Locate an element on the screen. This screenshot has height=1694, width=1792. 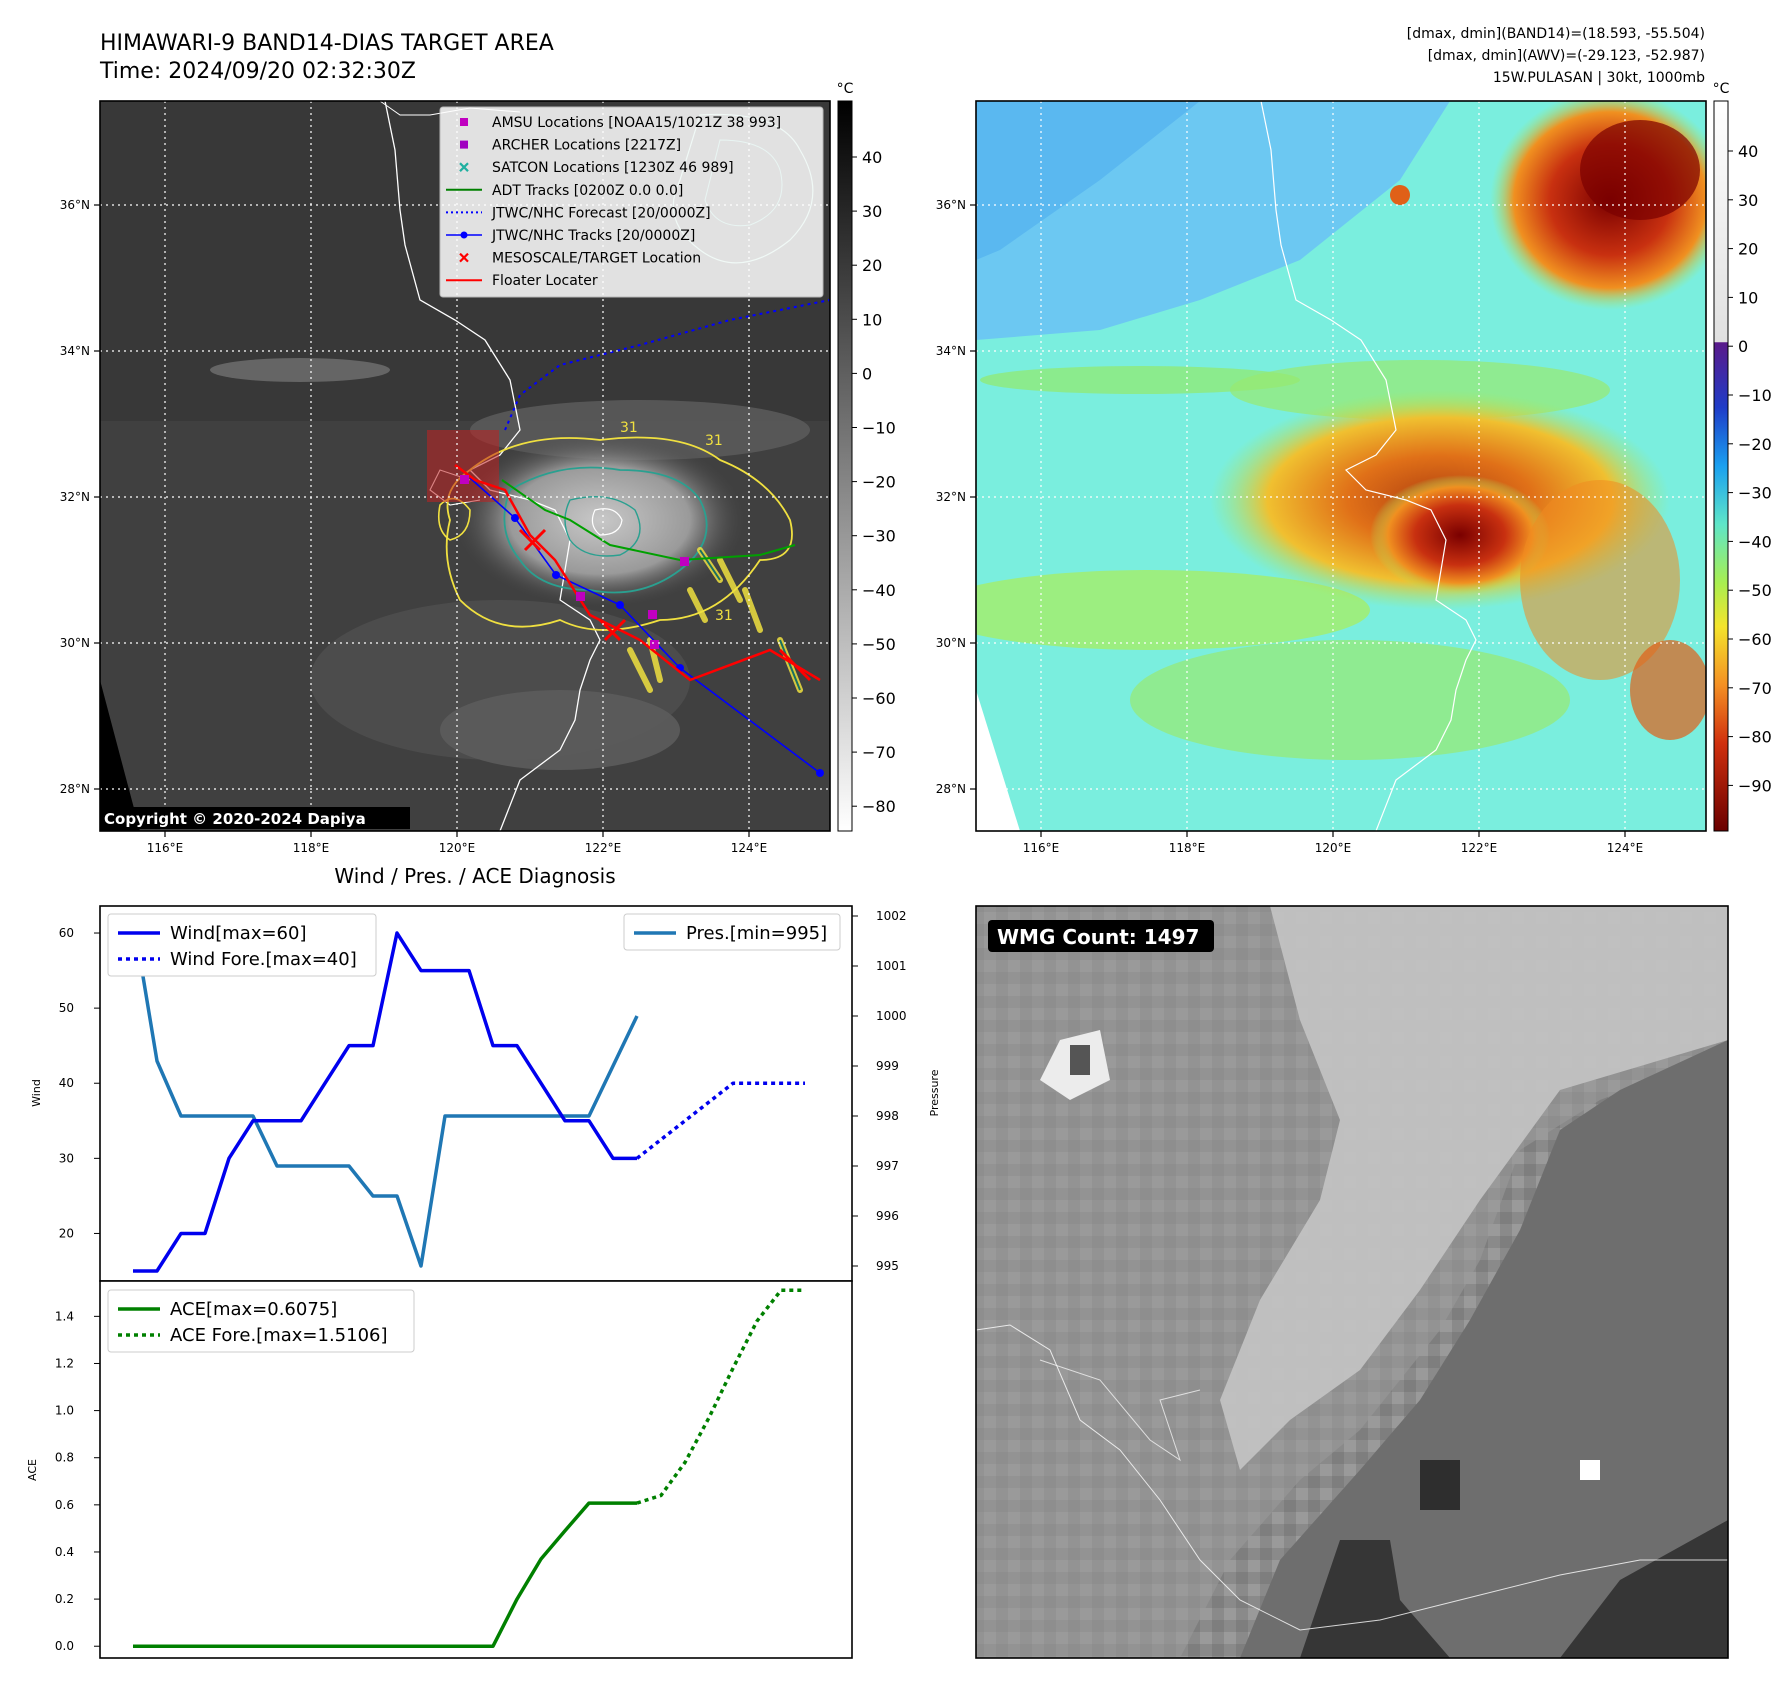
right-colorbar-tick: −20 is located at coordinates (1755, 444).